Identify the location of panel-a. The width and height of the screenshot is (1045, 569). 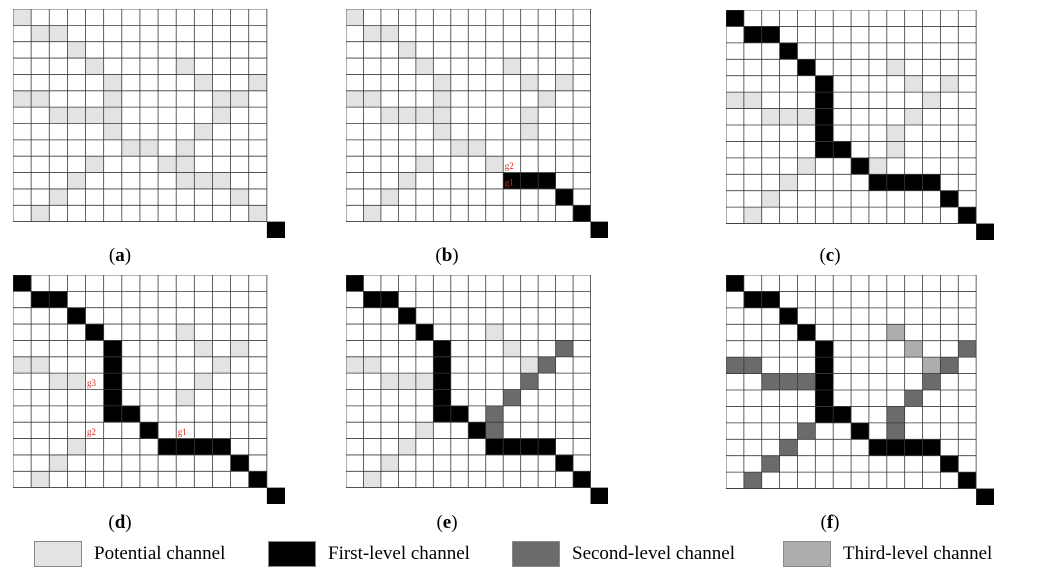
(149, 123).